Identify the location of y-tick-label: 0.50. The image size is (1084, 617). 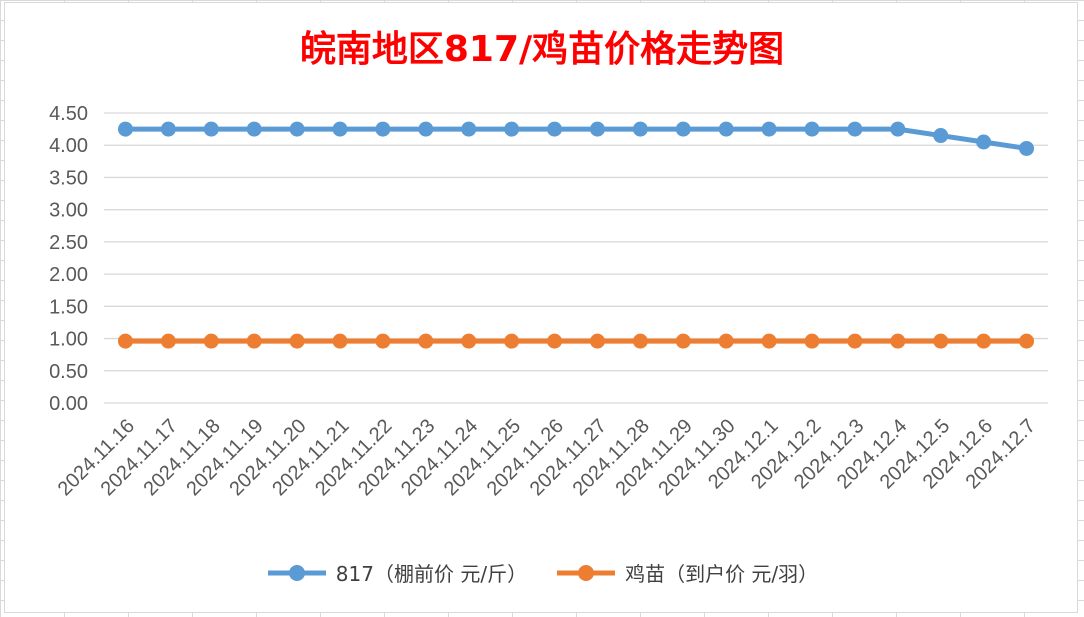
(68, 372).